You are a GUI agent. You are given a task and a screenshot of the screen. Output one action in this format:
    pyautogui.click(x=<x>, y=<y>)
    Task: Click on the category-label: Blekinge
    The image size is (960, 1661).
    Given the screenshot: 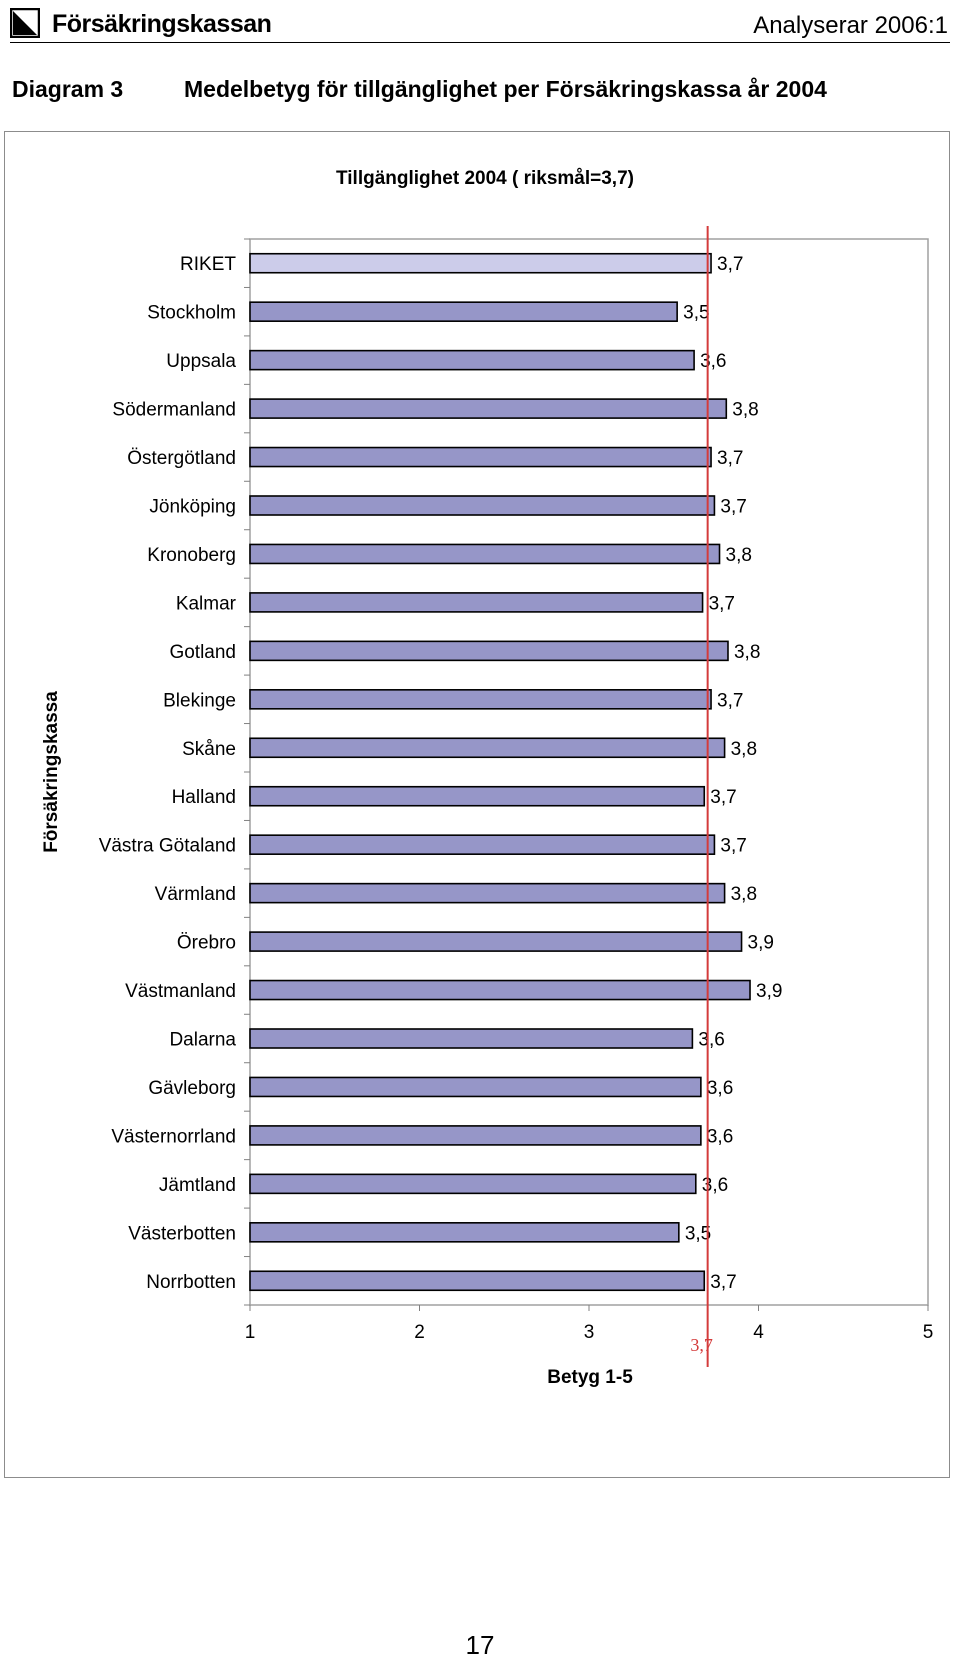 What is the action you would take?
    pyautogui.click(x=199, y=700)
    